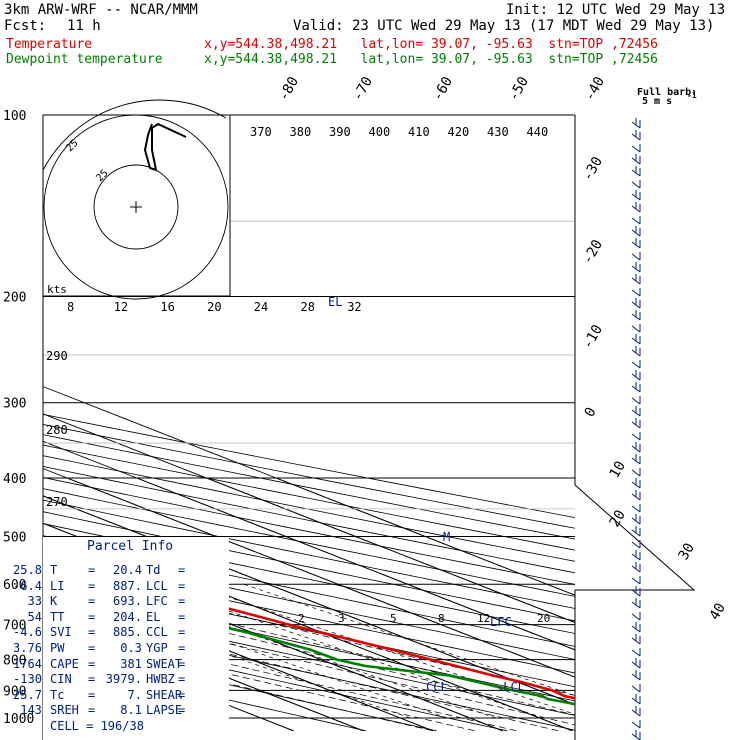  I want to click on parcel-k1: K, so click(54, 601).